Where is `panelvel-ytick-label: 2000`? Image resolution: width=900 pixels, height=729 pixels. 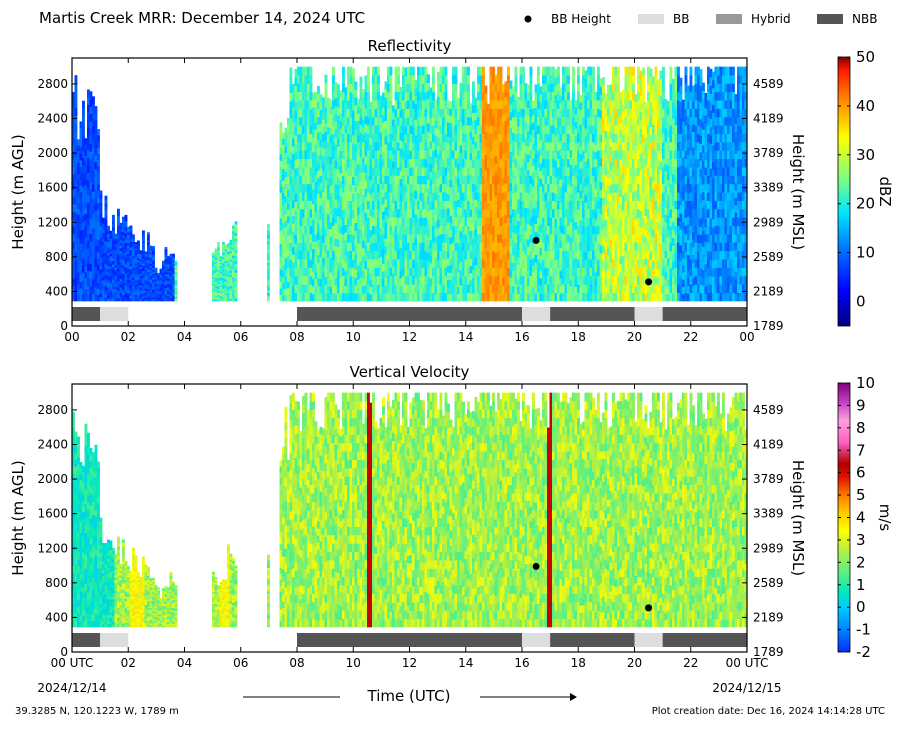
panelvel-ytick-label: 2000 is located at coordinates (52, 479).